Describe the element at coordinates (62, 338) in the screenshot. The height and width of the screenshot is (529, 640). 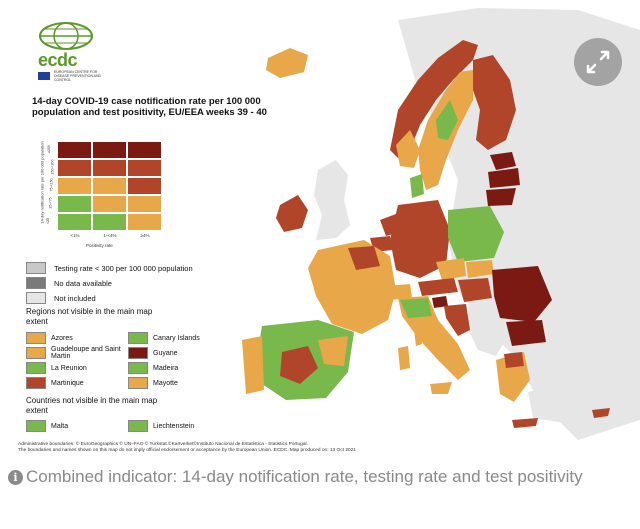
I see `legend-label: Azores` at that location.